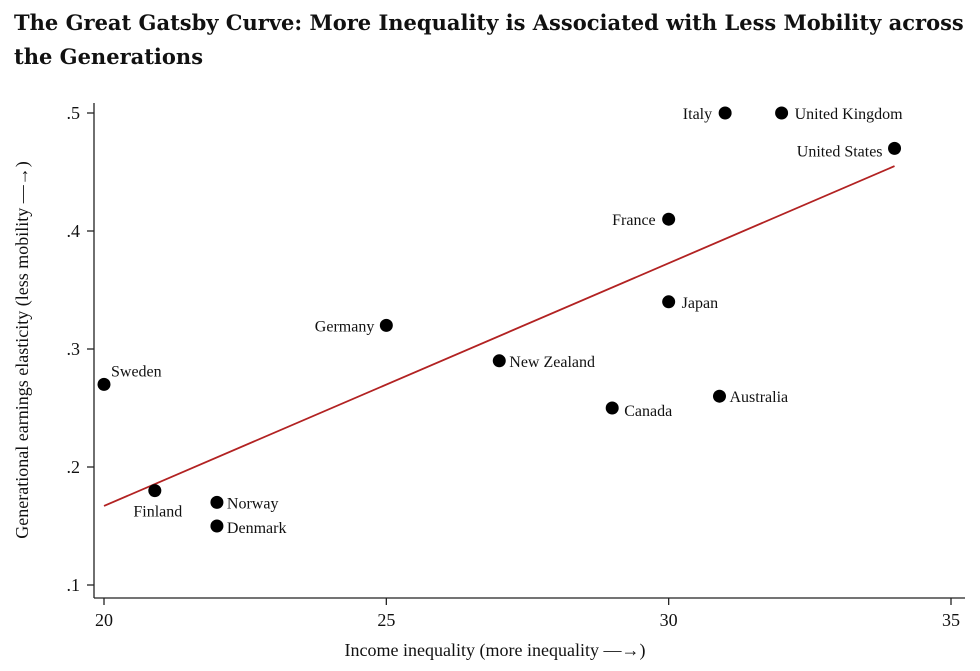 Image resolution: width=980 pixels, height=671 pixels. What do you see at coordinates (495, 650) in the screenshot?
I see `x-axis-label: Income inequality (more inequality —→)` at bounding box center [495, 650].